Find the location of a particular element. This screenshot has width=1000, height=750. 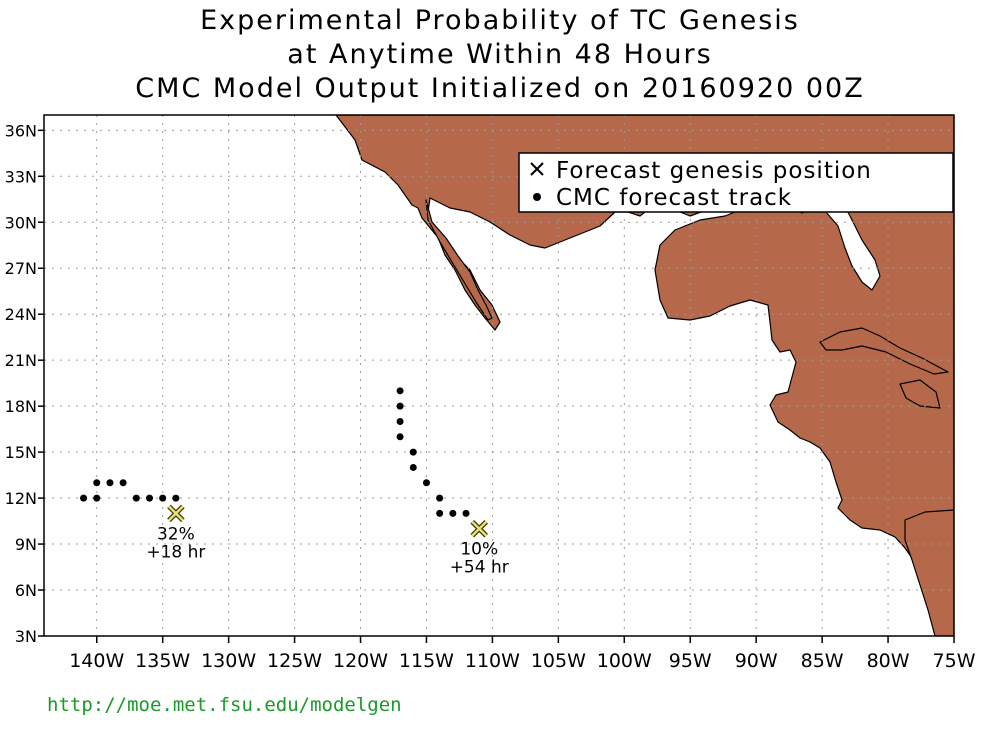

lat-tick-label: 15N is located at coordinates (21, 452).